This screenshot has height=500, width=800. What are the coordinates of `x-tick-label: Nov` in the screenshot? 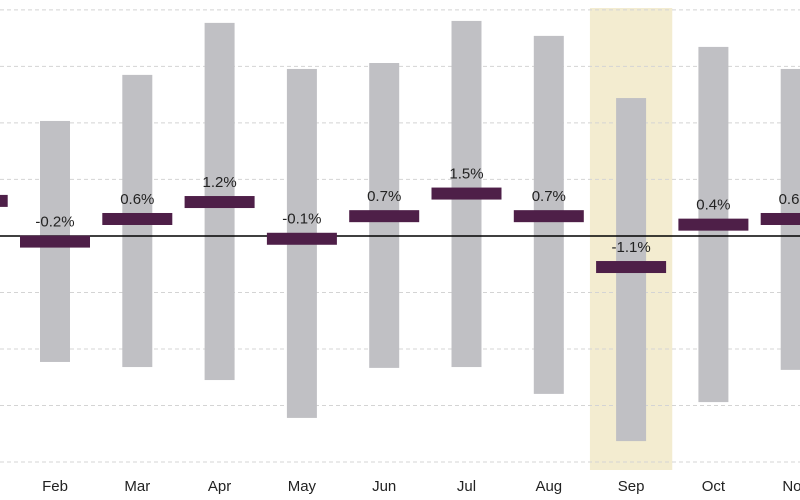 It's located at (791, 486).